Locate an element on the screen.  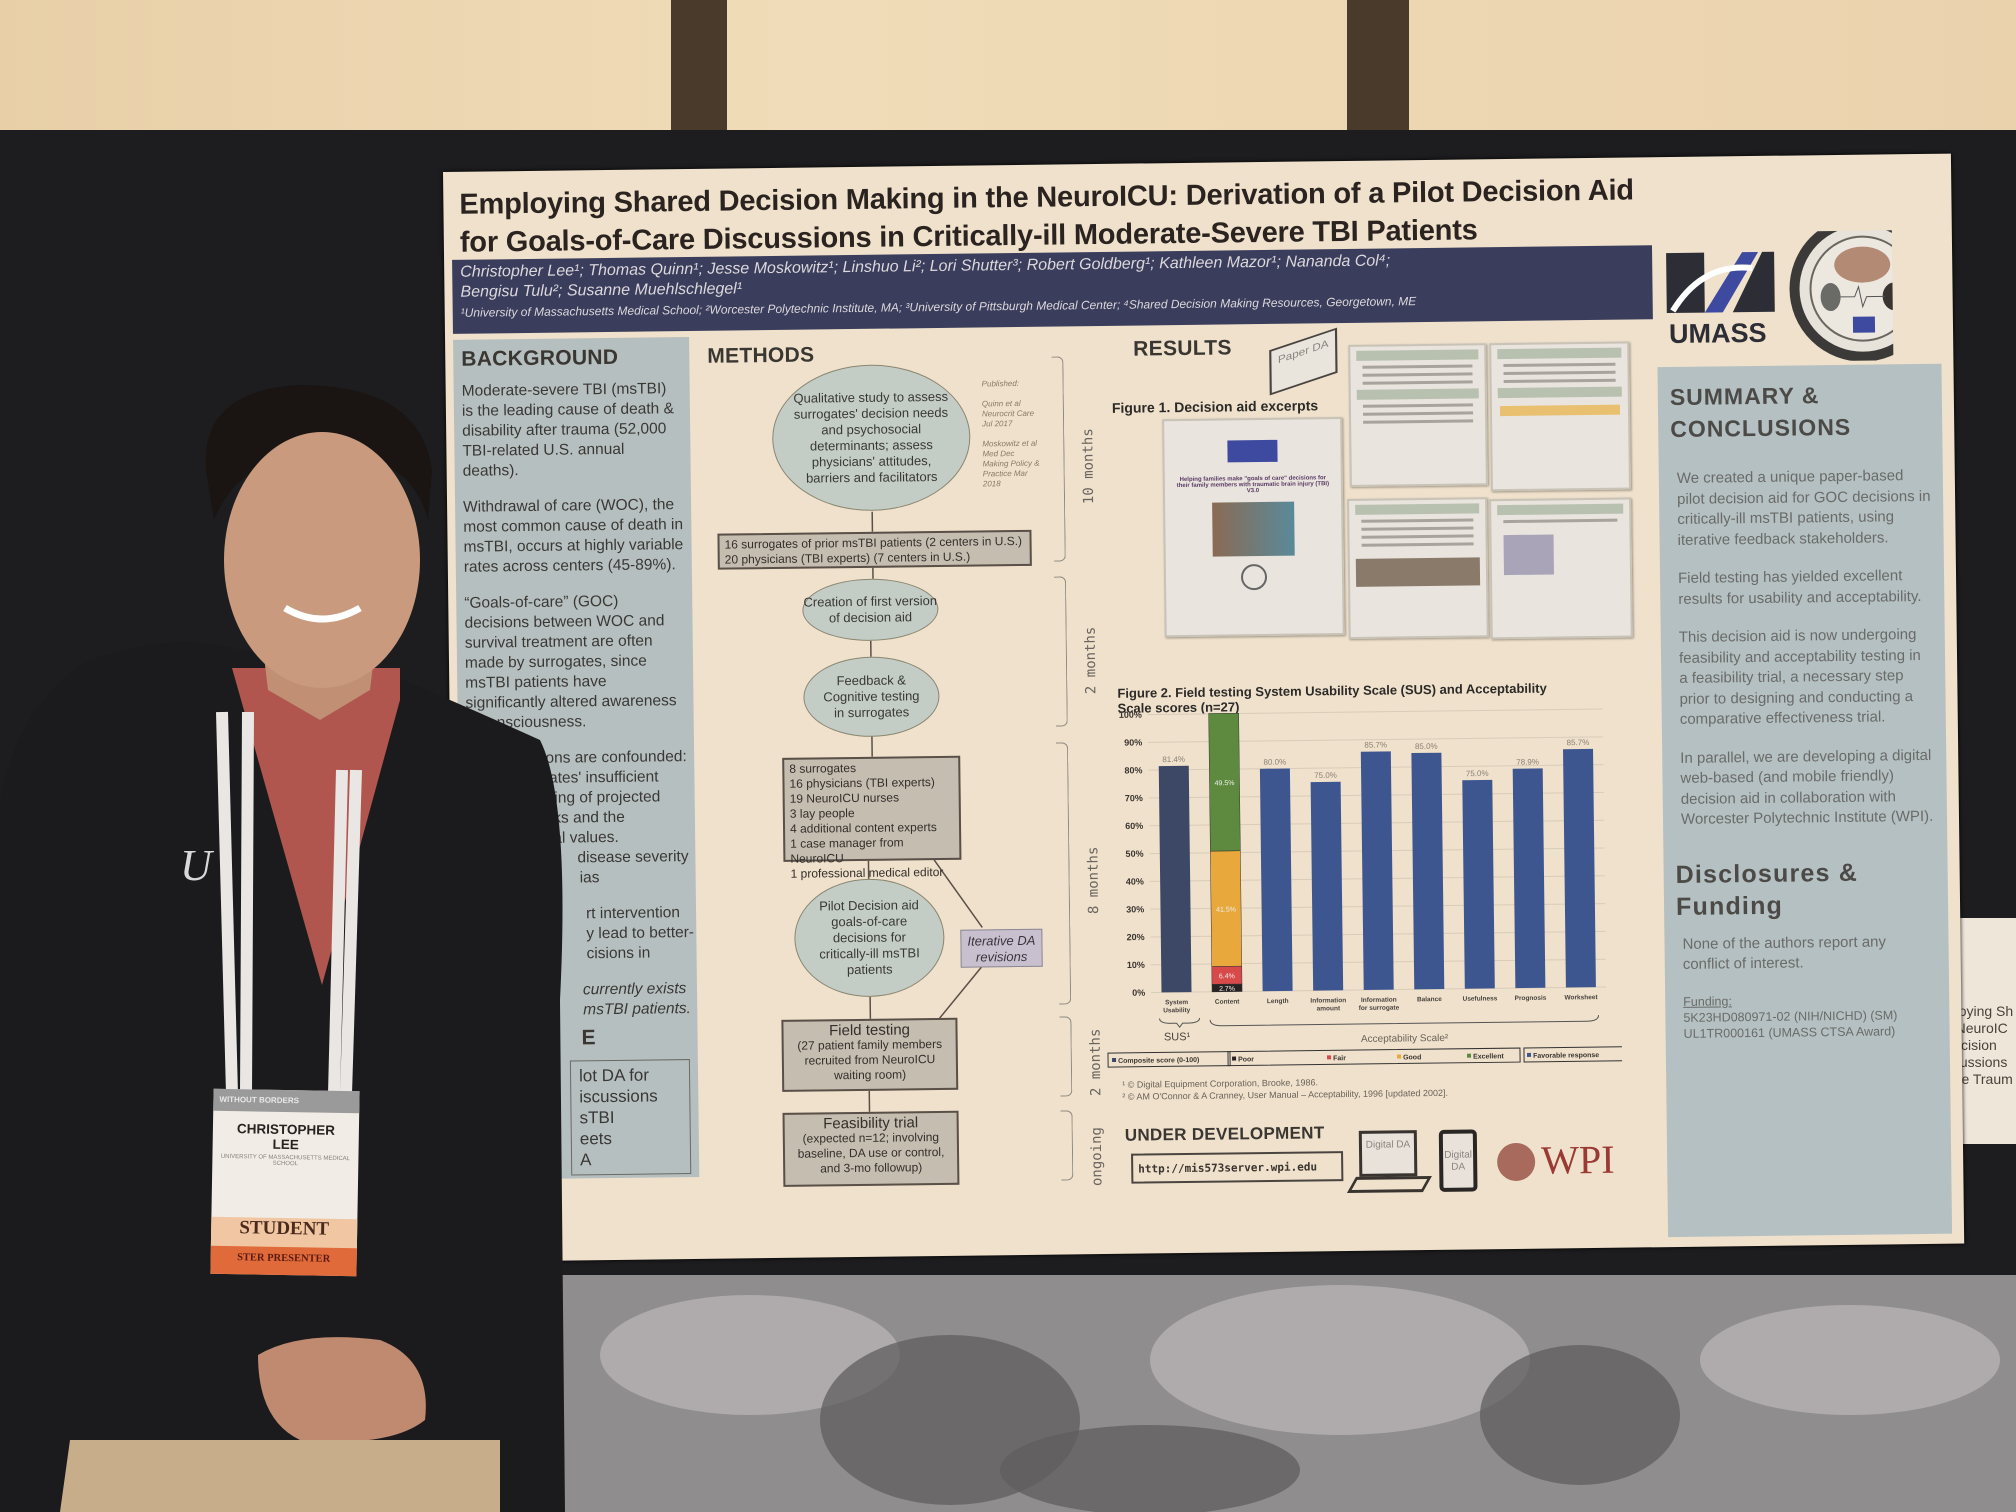
legend-label: Fair is located at coordinates (1339, 1058).